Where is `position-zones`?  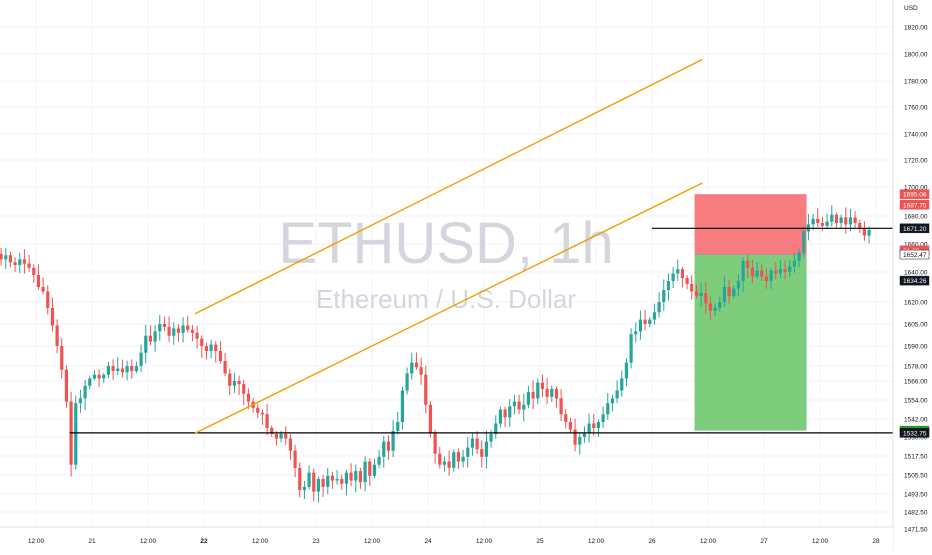 position-zones is located at coordinates (750, 312).